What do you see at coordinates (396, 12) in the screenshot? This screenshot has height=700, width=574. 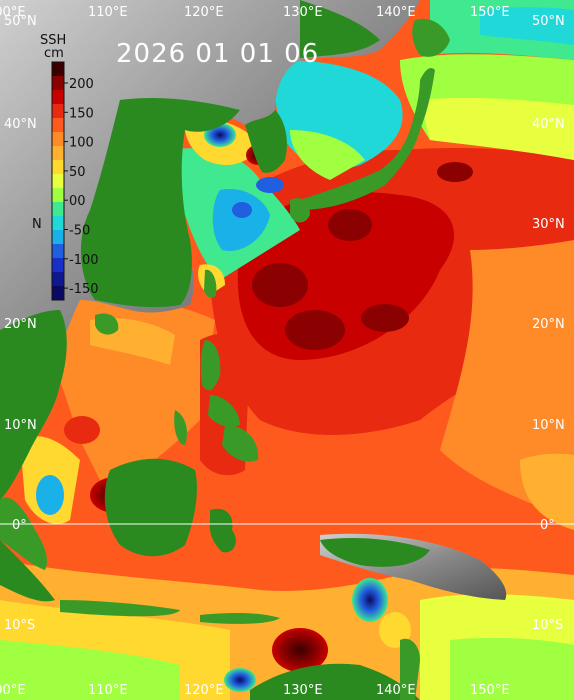 I see `lon-label-top: 140°E` at bounding box center [396, 12].